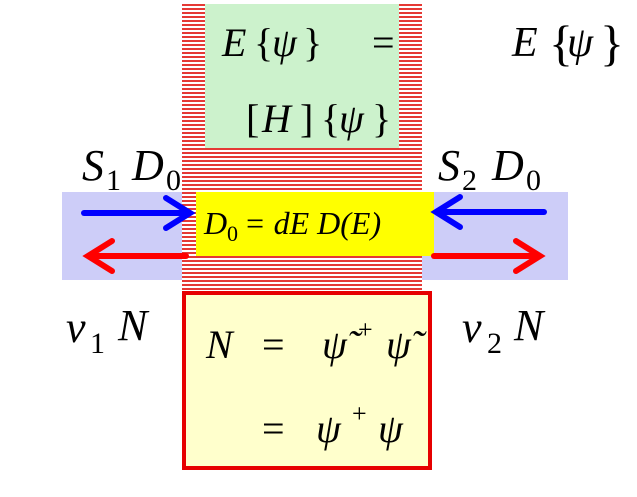 The width and height of the screenshot is (637, 497). I want to click on eq1-psi: ψ, so click(285, 42).